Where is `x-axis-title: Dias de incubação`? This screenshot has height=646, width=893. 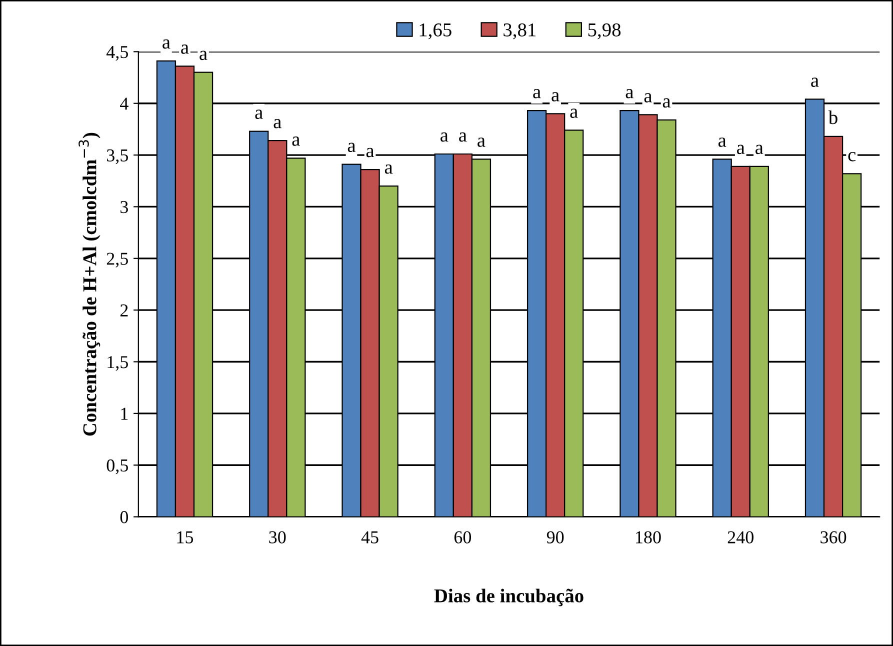
x-axis-title: Dias de incubação is located at coordinates (509, 597).